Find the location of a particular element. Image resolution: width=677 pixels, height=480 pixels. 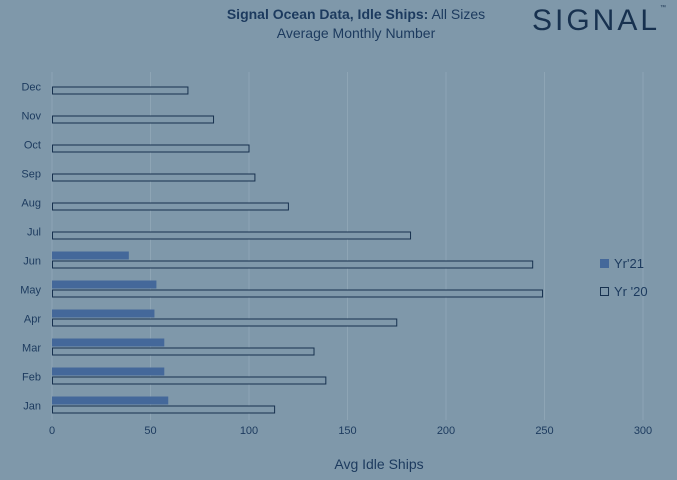

y-tick-label-may: May is located at coordinates (30, 291).